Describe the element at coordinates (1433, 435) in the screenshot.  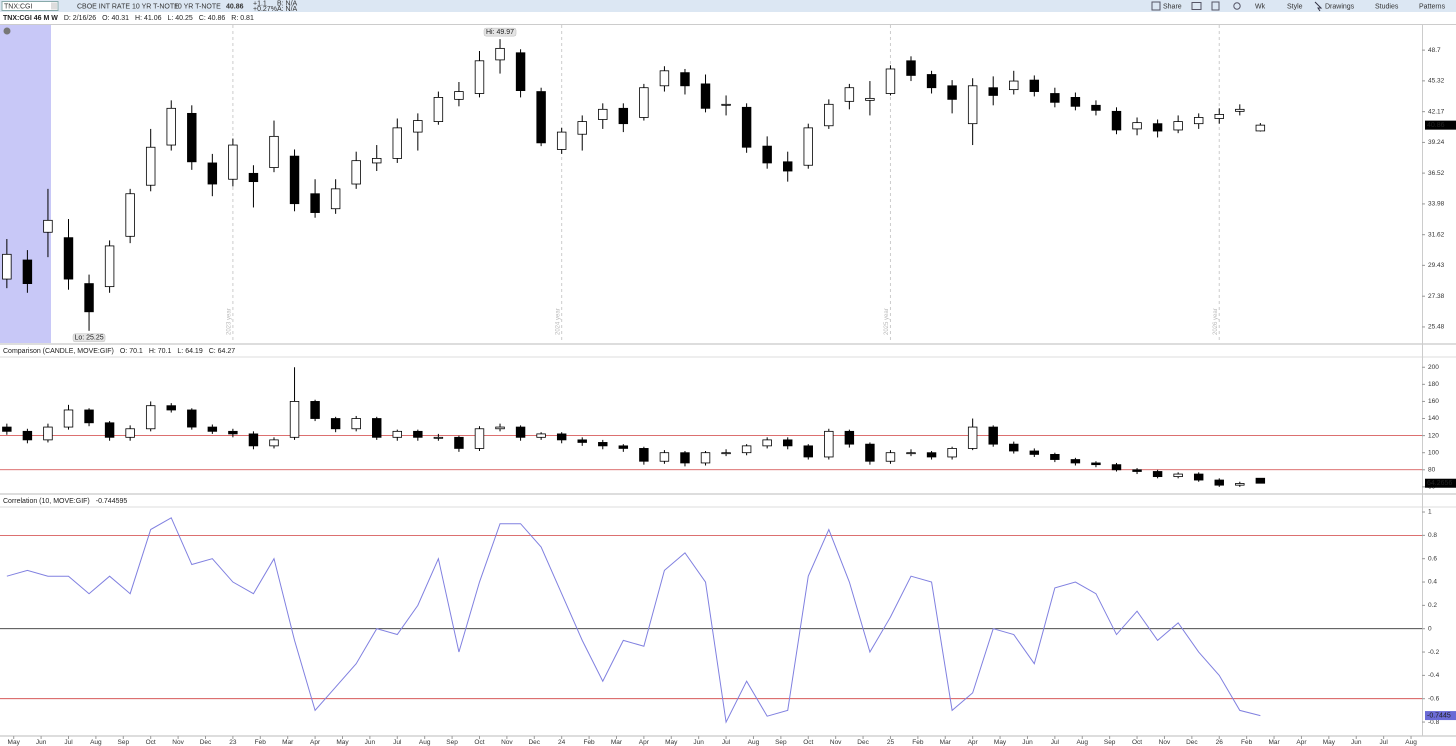
I see `y-tick-label: 120` at that location.